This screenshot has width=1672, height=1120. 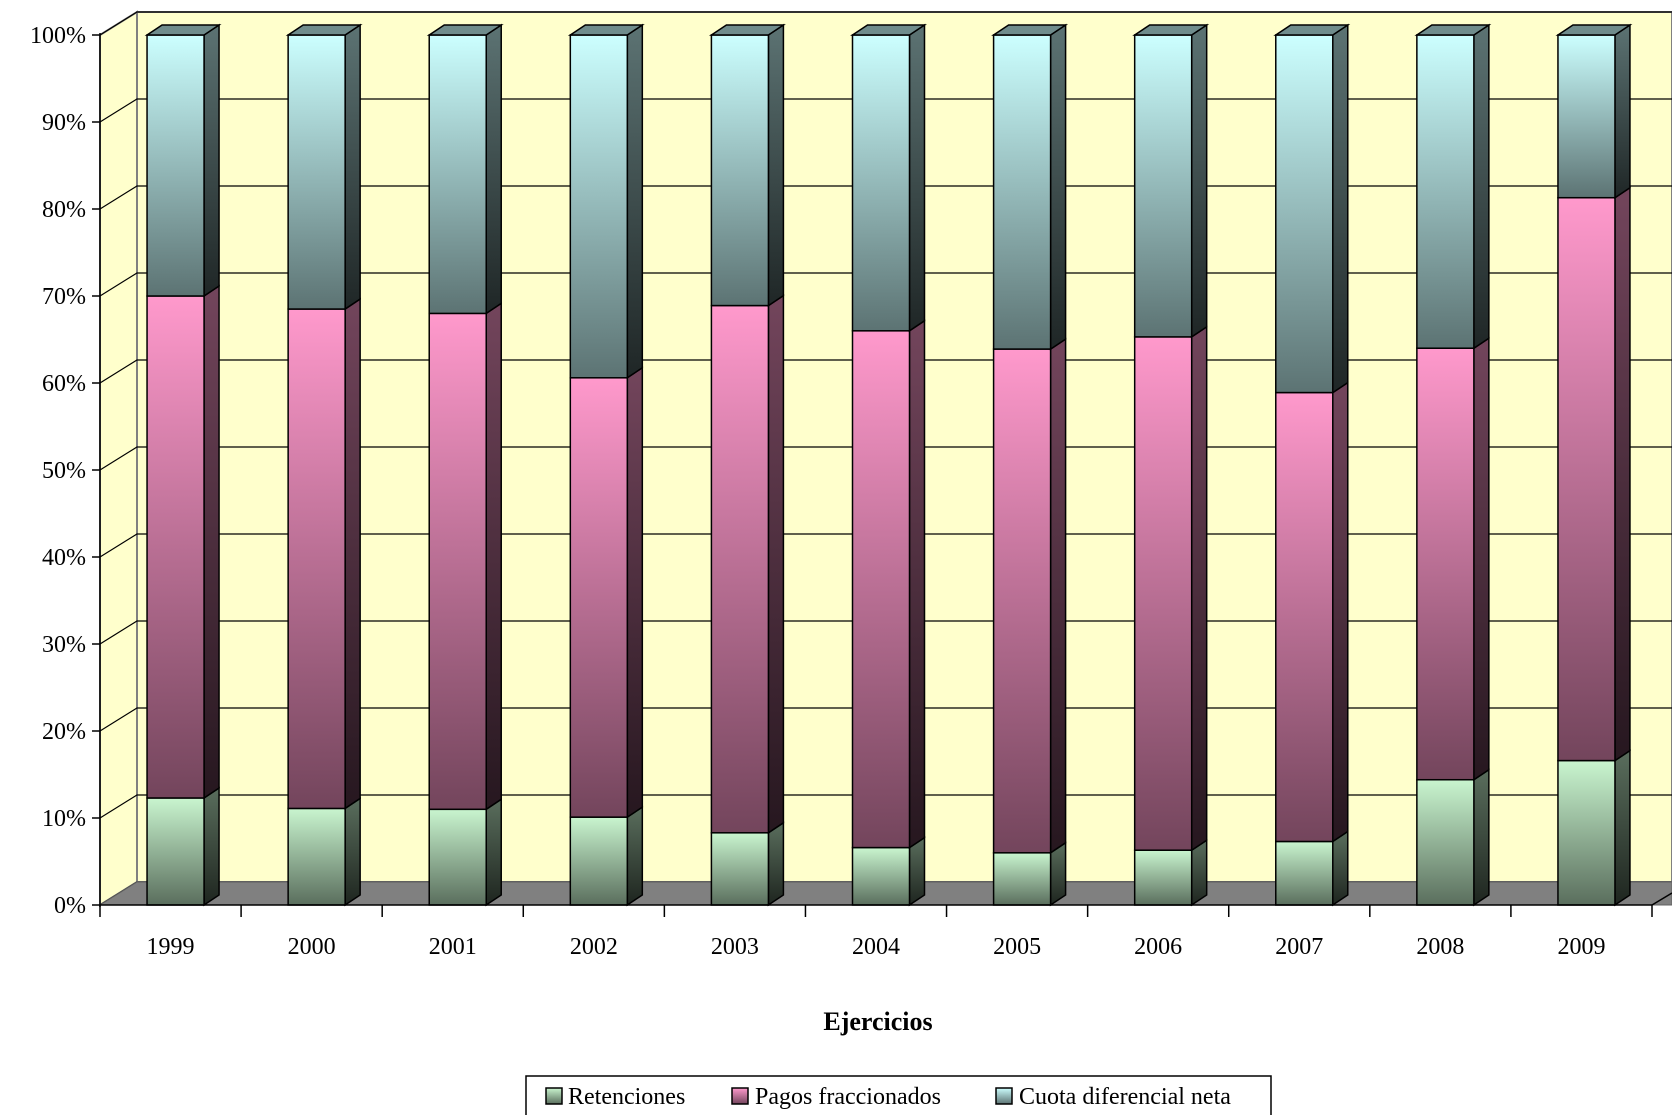 I want to click on bar-2004-retenciones, so click(x=888, y=871).